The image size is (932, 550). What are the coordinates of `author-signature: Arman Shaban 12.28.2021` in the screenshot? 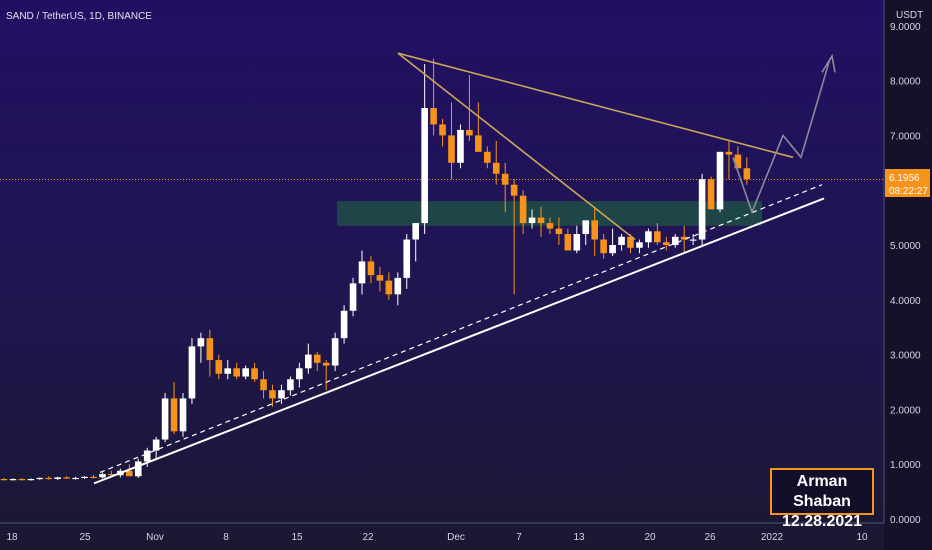 It's located at (822, 499).